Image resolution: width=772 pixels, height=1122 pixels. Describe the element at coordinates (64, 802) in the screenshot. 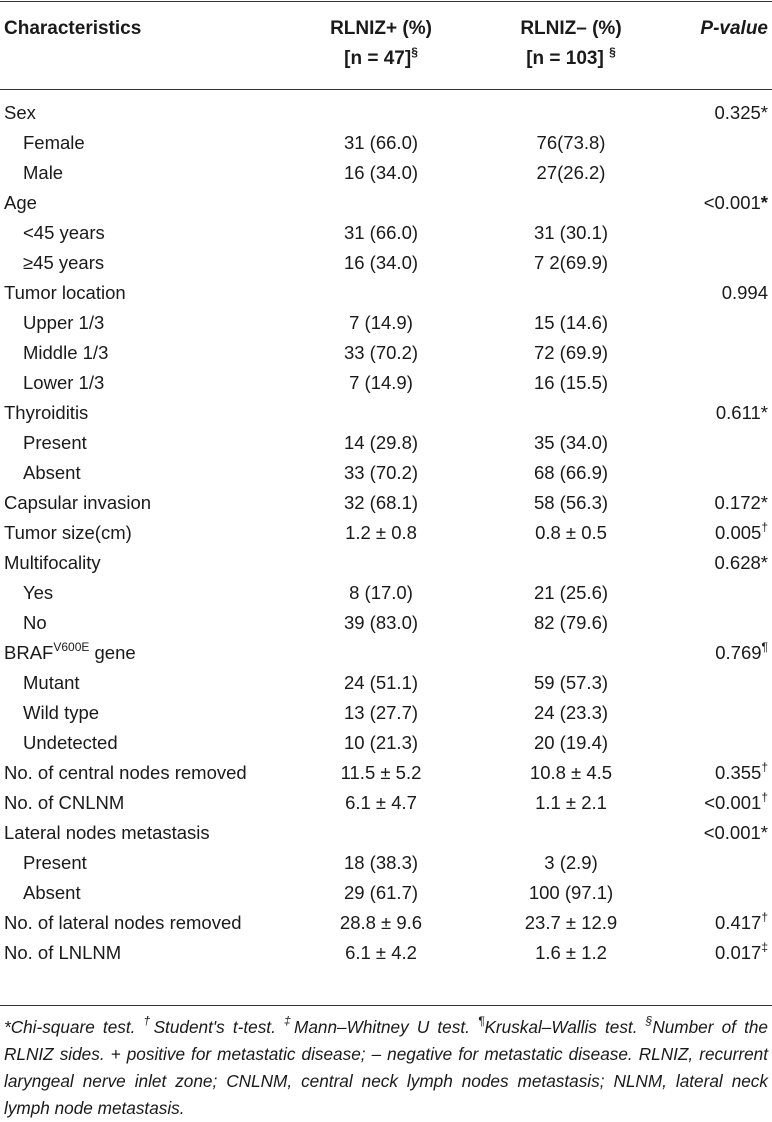

I see `row-label: No. of CNLNM` at that location.